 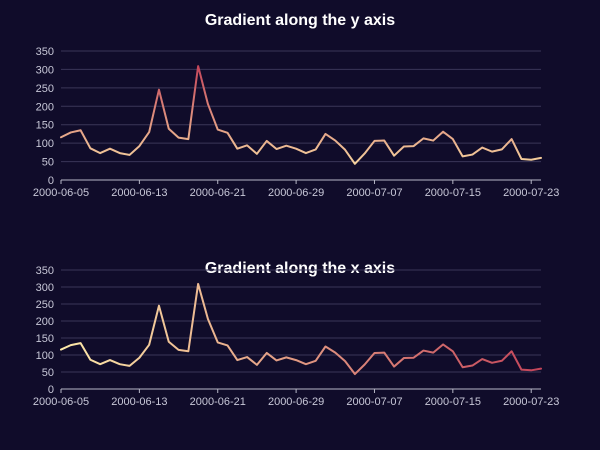 I want to click on x-tick-label: 2000-07-07, so click(x=374, y=193).